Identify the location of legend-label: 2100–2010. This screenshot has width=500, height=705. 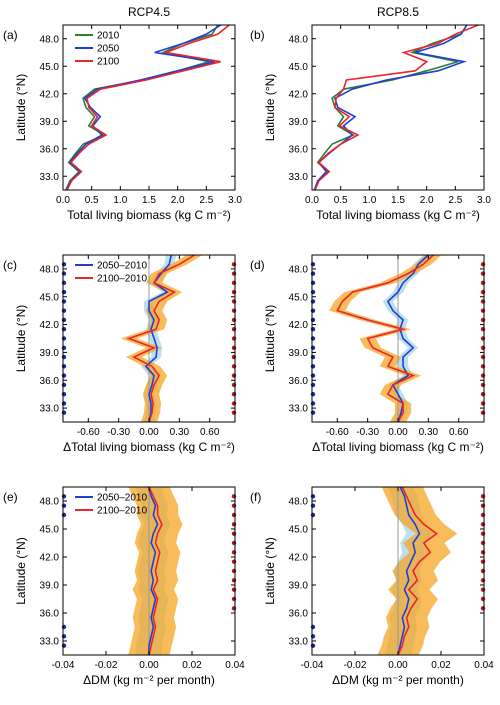
(122, 279).